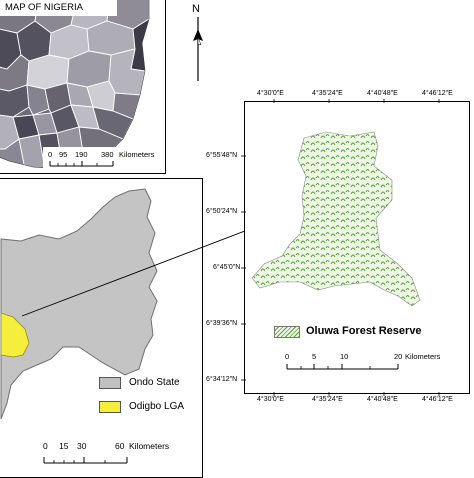 Image resolution: width=474 pixels, height=478 pixels. What do you see at coordinates (137, 154) in the screenshot?
I see `nigeria-scale-unit: Kilometers` at bounding box center [137, 154].